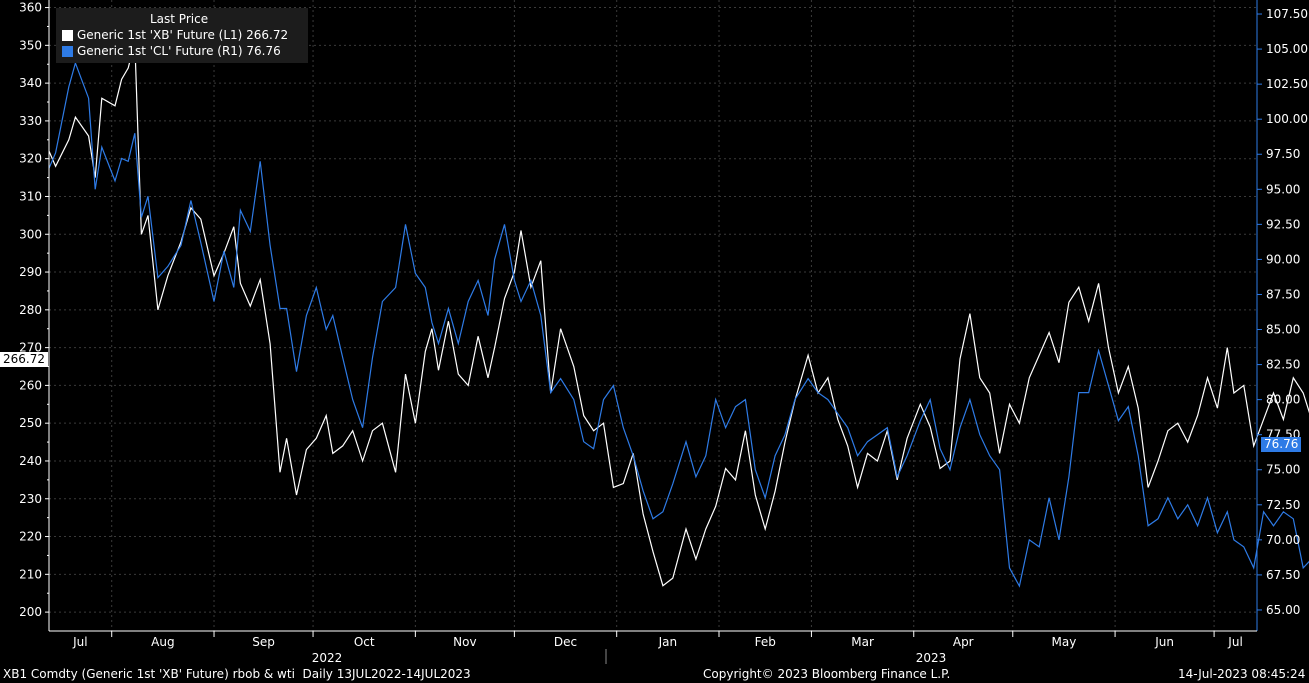 This screenshot has width=1309, height=683. What do you see at coordinates (1287, 119) in the screenshot?
I see `y-right-tick-label: 100.00` at bounding box center [1287, 119].